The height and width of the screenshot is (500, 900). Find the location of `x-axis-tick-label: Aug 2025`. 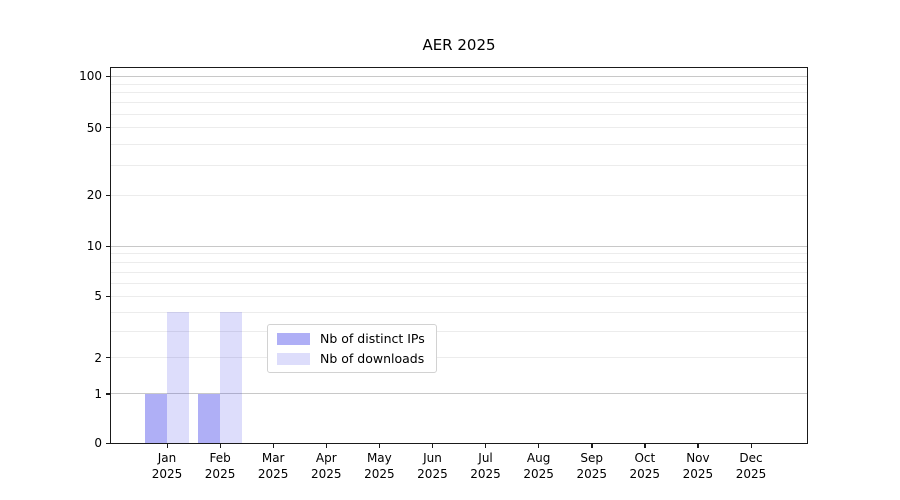

x-axis-tick-label: Aug 2025 is located at coordinates (539, 466).